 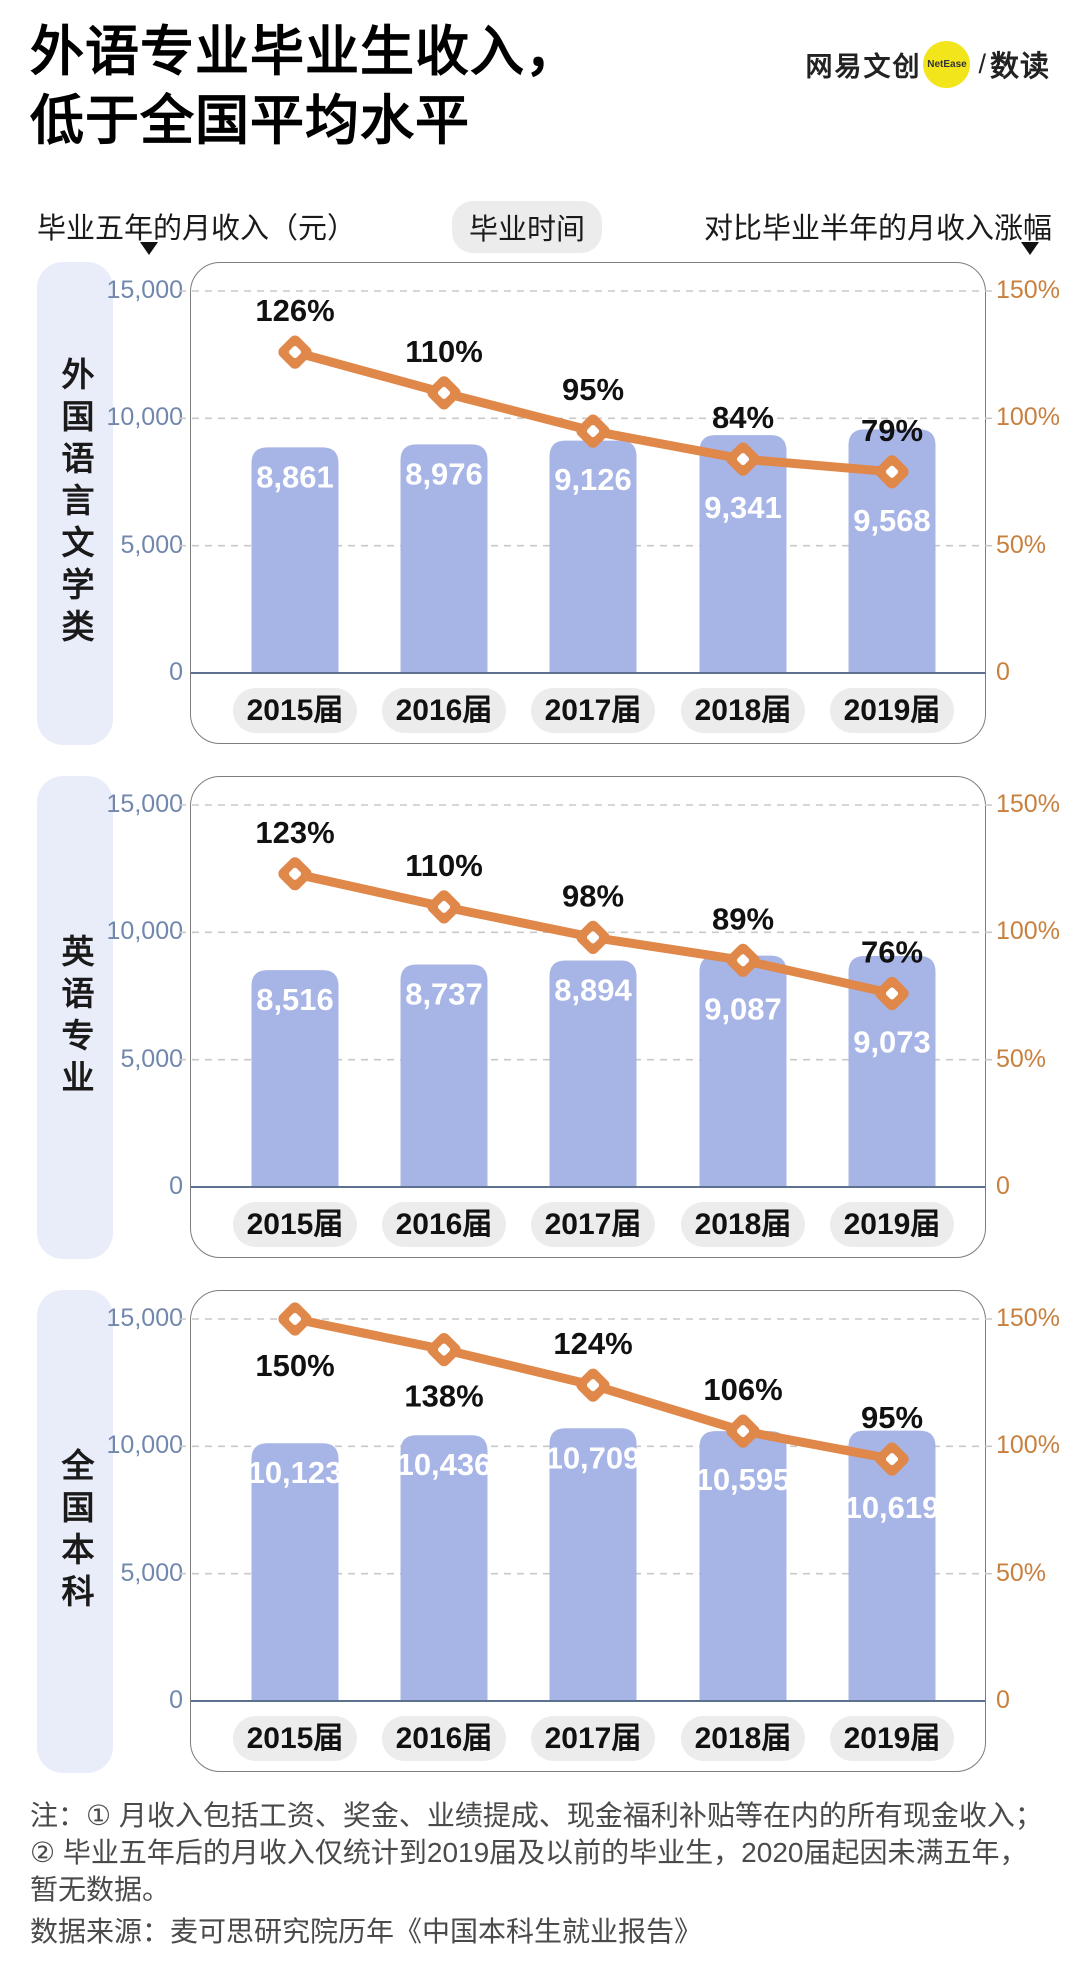 What do you see at coordinates (294, 1365) in the screenshot?
I see `pct-label: 150%` at bounding box center [294, 1365].